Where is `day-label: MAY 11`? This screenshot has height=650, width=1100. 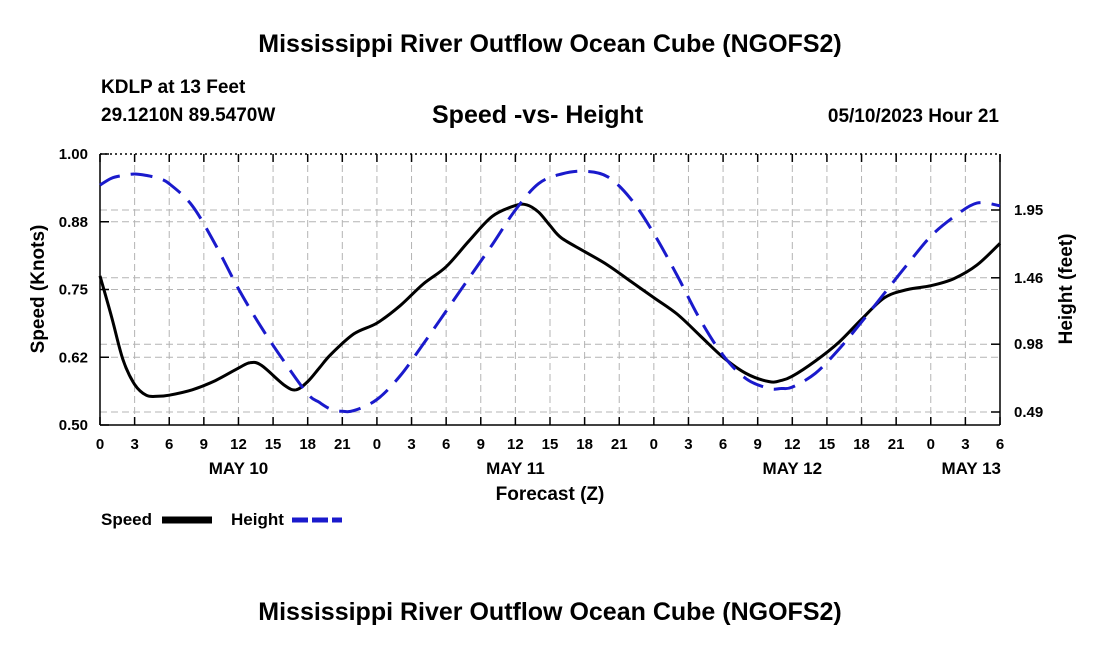 day-label: MAY 11 is located at coordinates (515, 468).